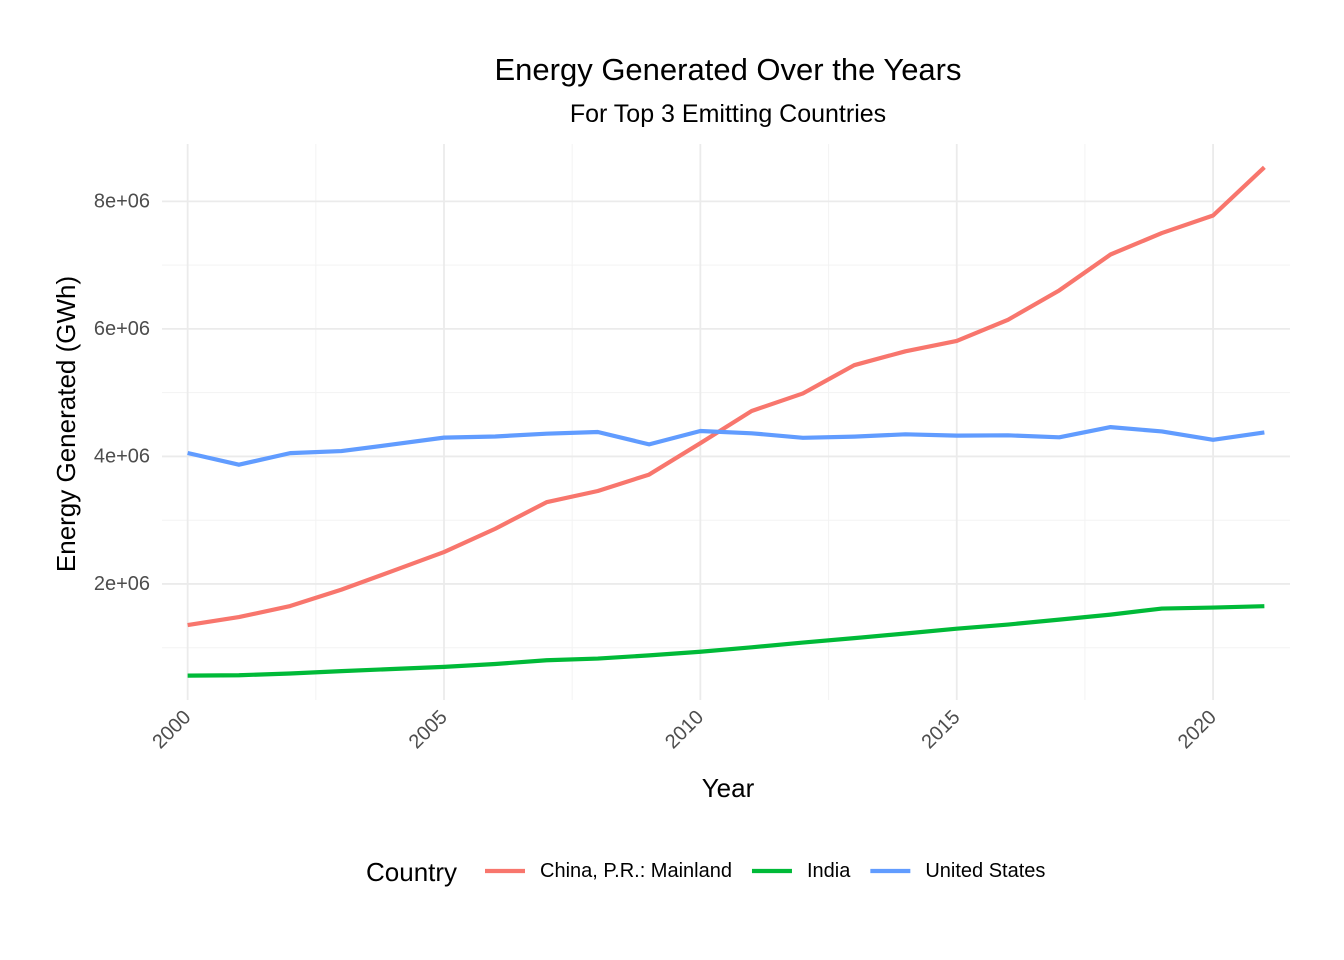  I want to click on x-axis-ticks: 2000 2005 2010 2015 2020, so click(684, 729).